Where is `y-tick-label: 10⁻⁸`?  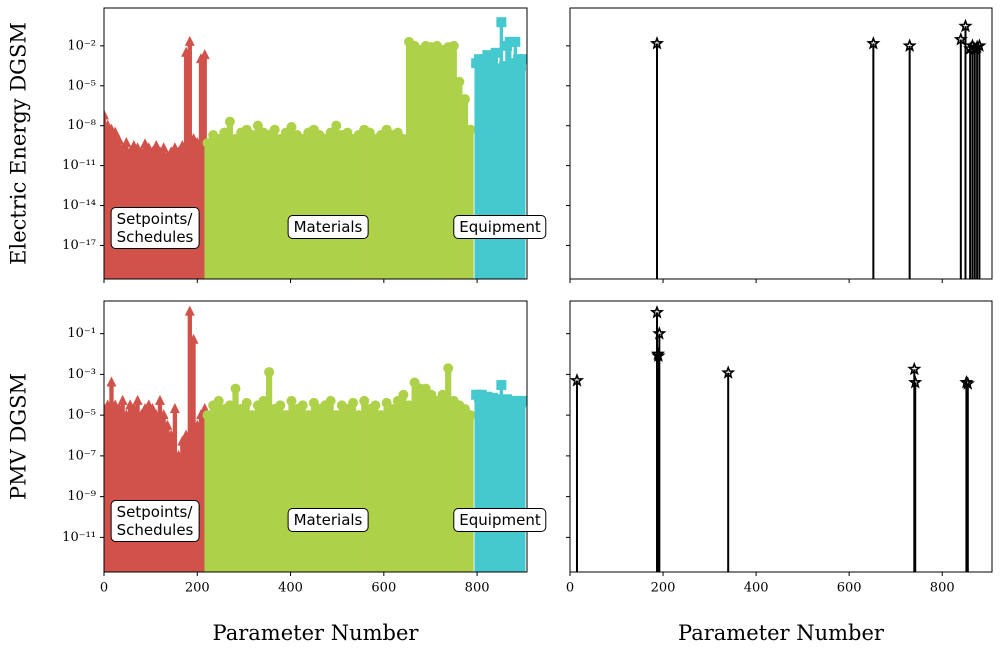 y-tick-label: 10⁻⁸ is located at coordinates (81, 125).